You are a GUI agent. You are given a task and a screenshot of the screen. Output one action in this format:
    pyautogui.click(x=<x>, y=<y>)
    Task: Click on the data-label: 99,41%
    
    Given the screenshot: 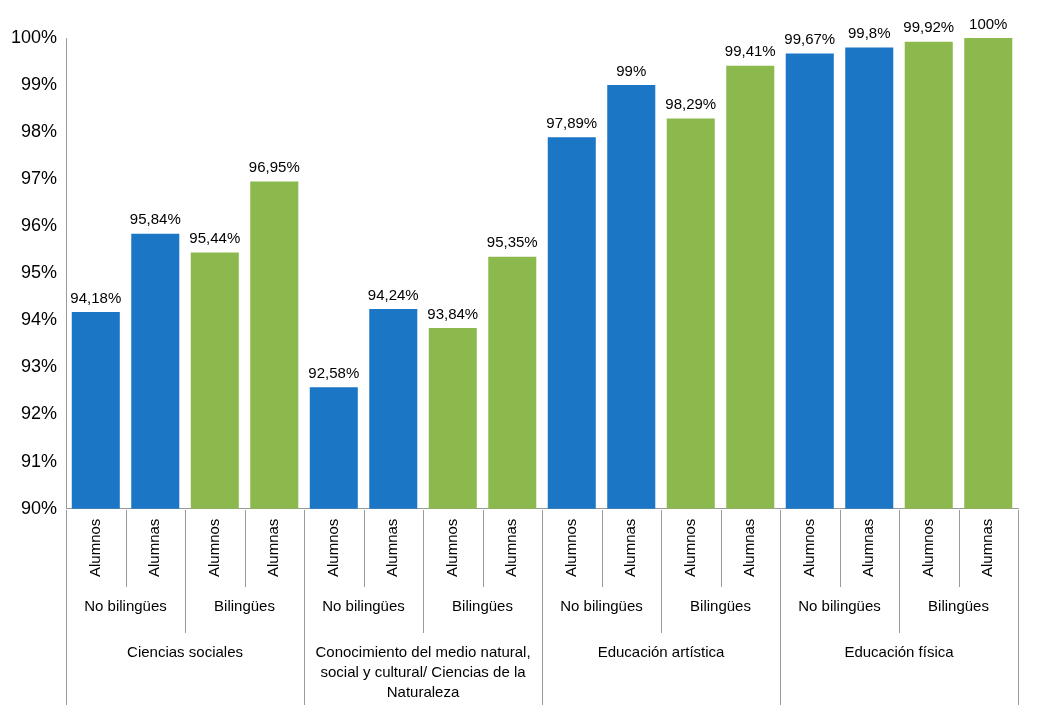 What is the action you would take?
    pyautogui.click(x=750, y=51)
    